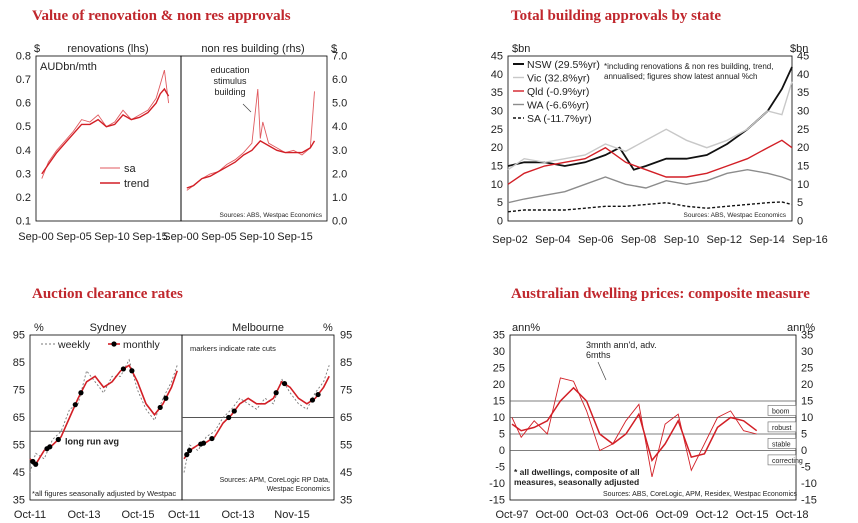 This screenshot has width=858, height=523. I want to click on p3-ytick-left: 55, so click(19, 446).